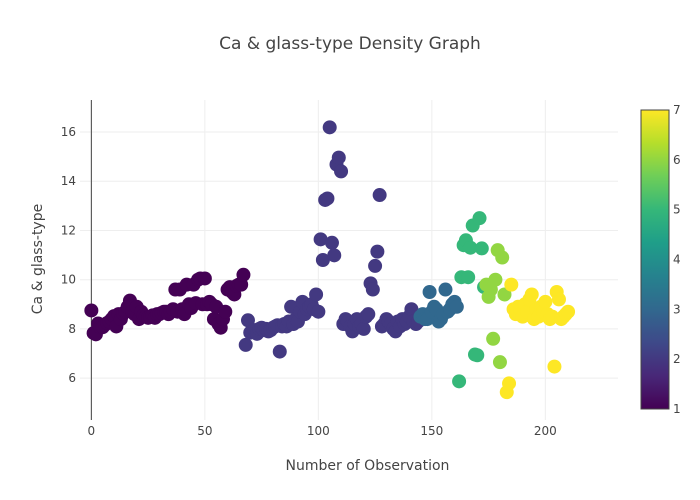 The height and width of the screenshot is (500, 700). I want to click on colorbar-tick-label: 3, so click(677, 309).